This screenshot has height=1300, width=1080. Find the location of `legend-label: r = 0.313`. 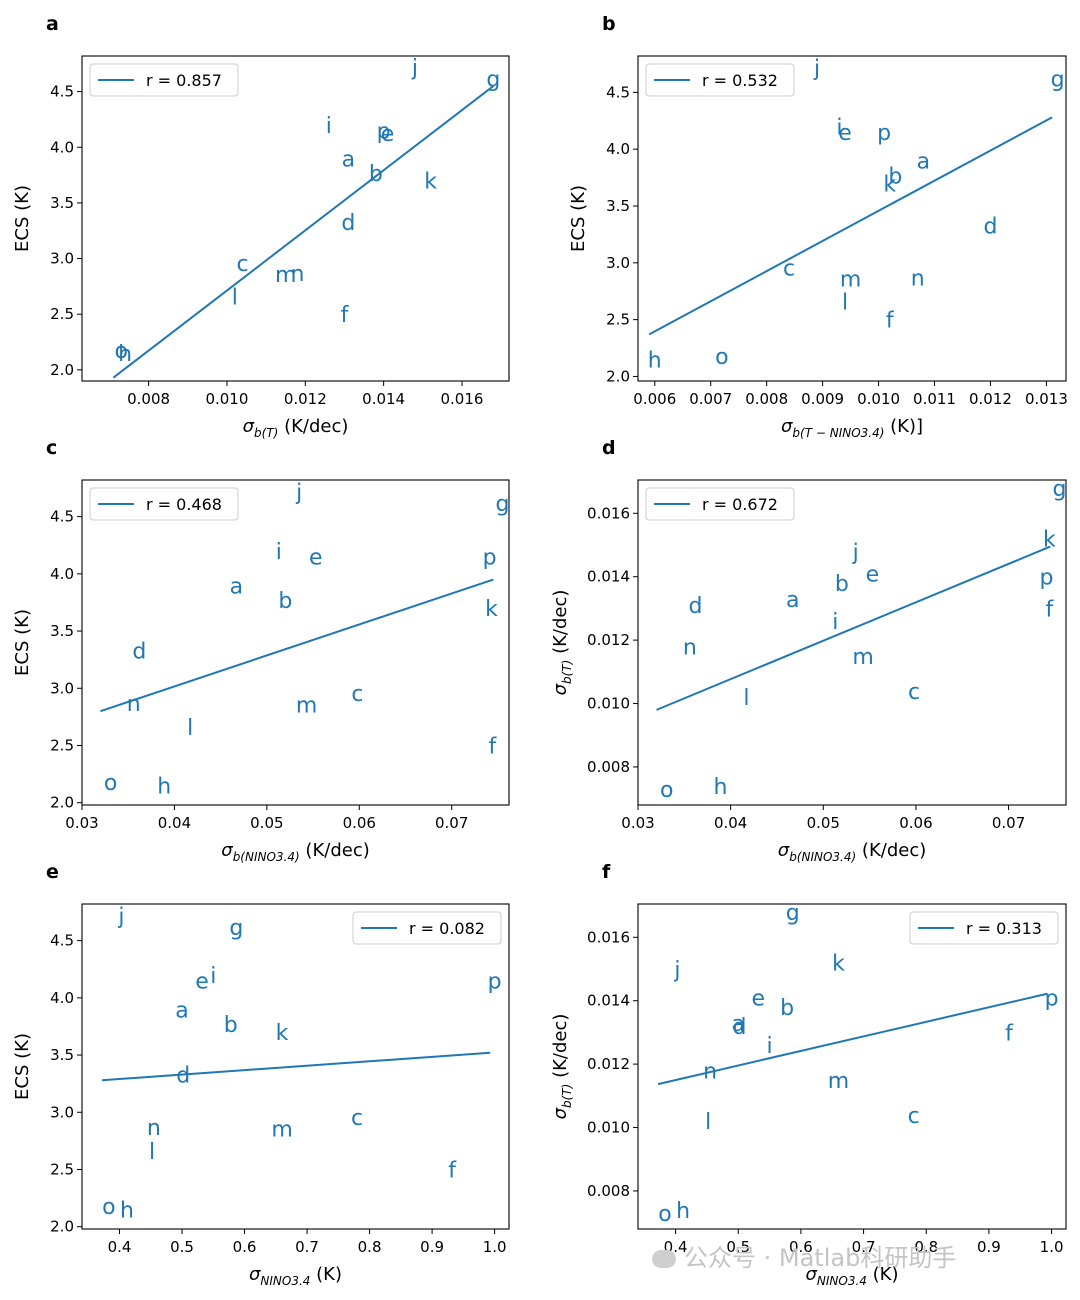

legend-label: r = 0.313 is located at coordinates (1004, 928).